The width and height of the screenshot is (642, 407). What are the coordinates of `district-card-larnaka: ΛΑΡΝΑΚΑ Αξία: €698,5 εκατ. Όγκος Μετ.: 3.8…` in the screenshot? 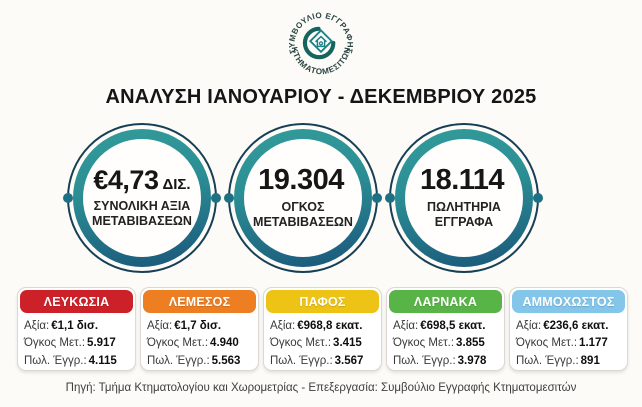 It's located at (445, 329).